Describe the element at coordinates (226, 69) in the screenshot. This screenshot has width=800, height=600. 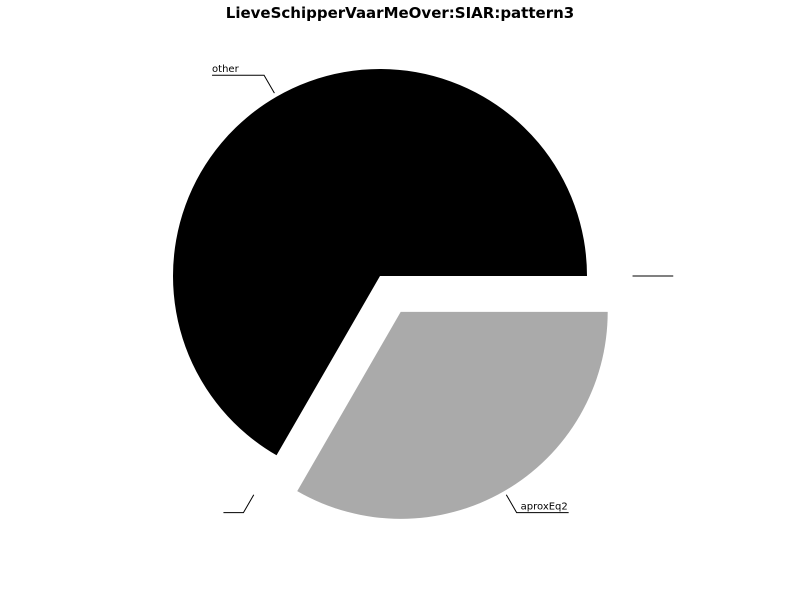
I see `slice-label-0: other` at that location.